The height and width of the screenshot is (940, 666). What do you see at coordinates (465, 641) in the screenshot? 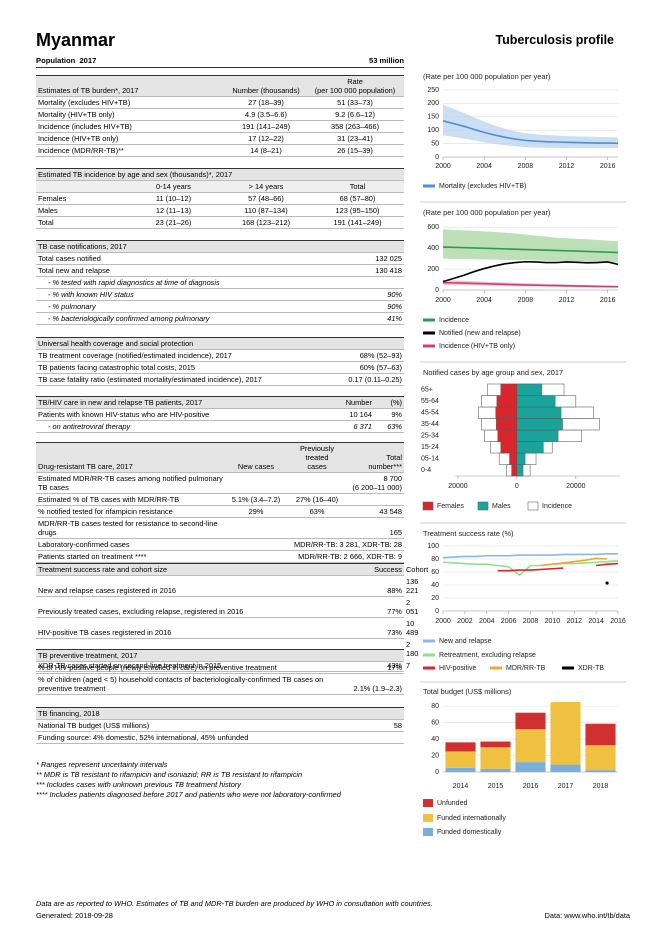
I see `legend-label: New and relapse` at bounding box center [465, 641].